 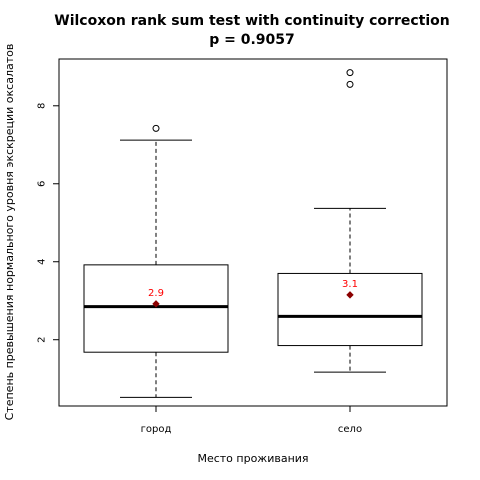 I want to click on x-tick-label: город, so click(x=156, y=429).